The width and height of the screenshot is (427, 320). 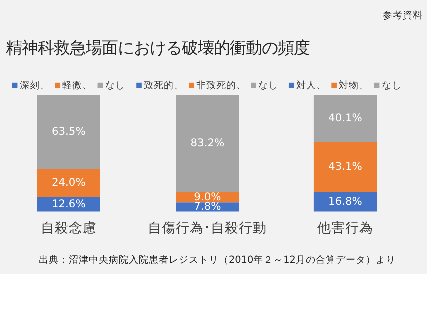 What do you see at coordinates (403, 16) in the screenshot?
I see `text: 参考資料` at bounding box center [403, 16].